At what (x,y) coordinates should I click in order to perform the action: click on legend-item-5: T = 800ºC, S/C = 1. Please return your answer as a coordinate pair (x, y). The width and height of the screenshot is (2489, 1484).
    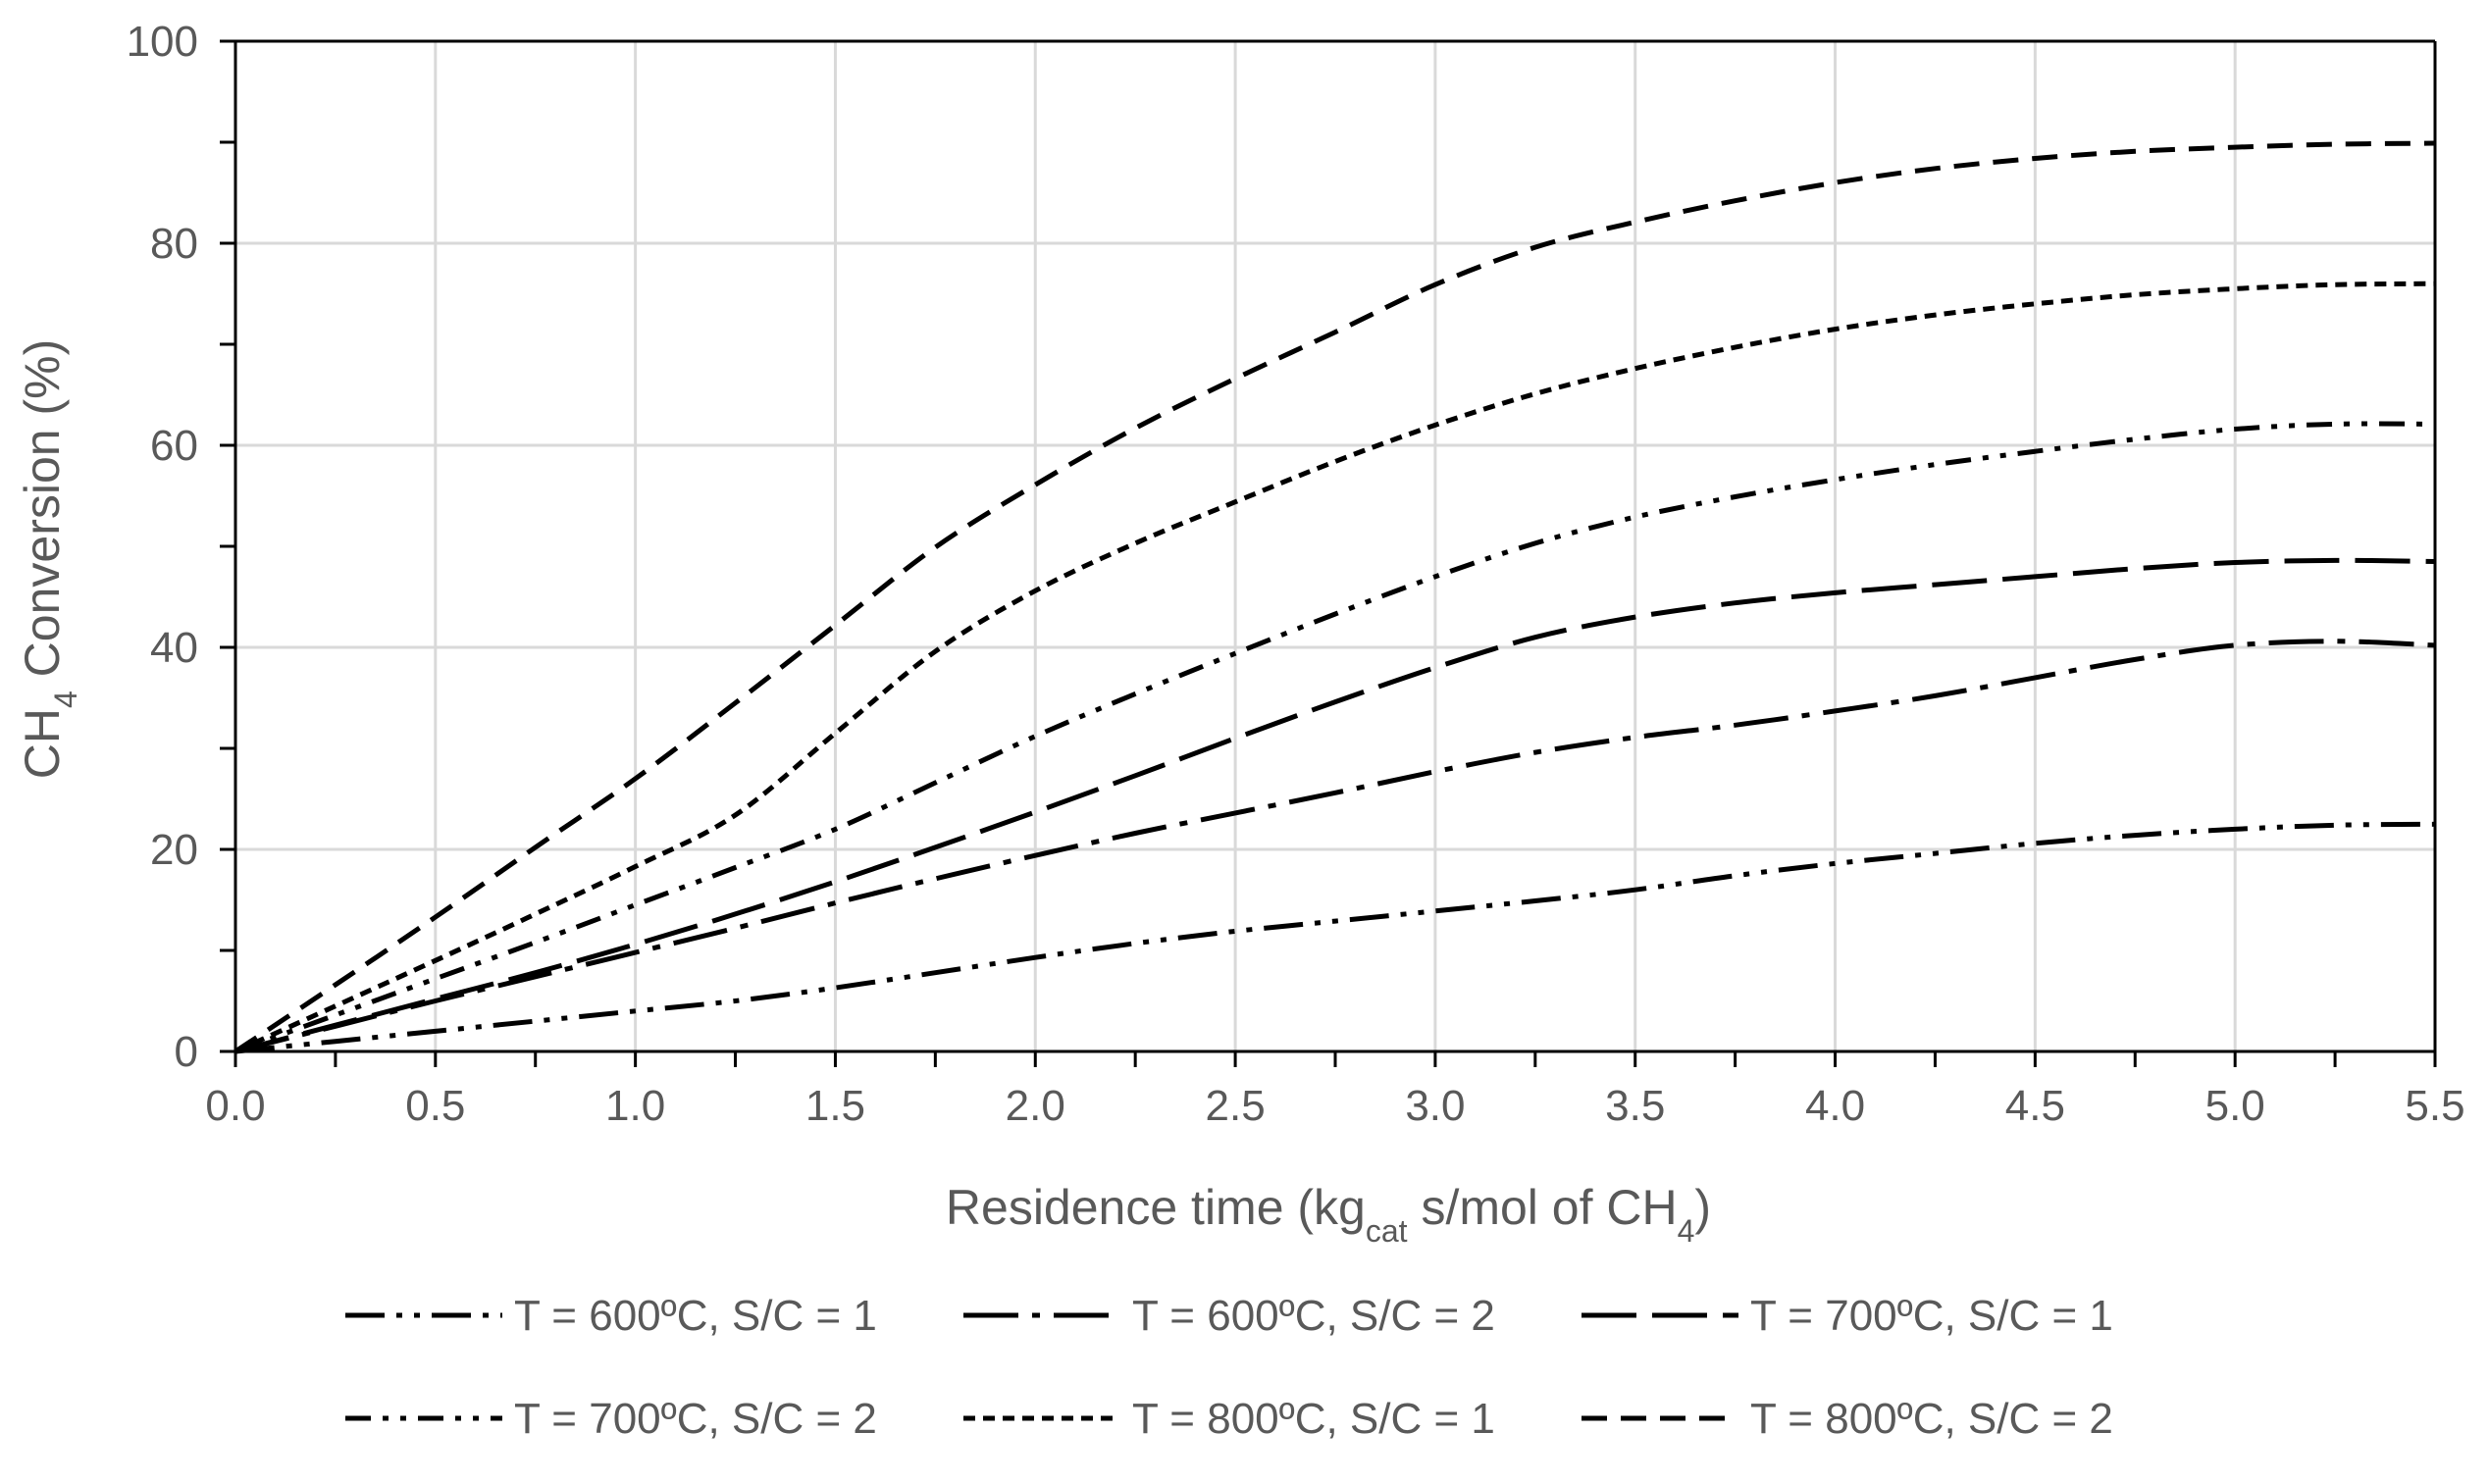
    Looking at the image, I should click on (1229, 1419).